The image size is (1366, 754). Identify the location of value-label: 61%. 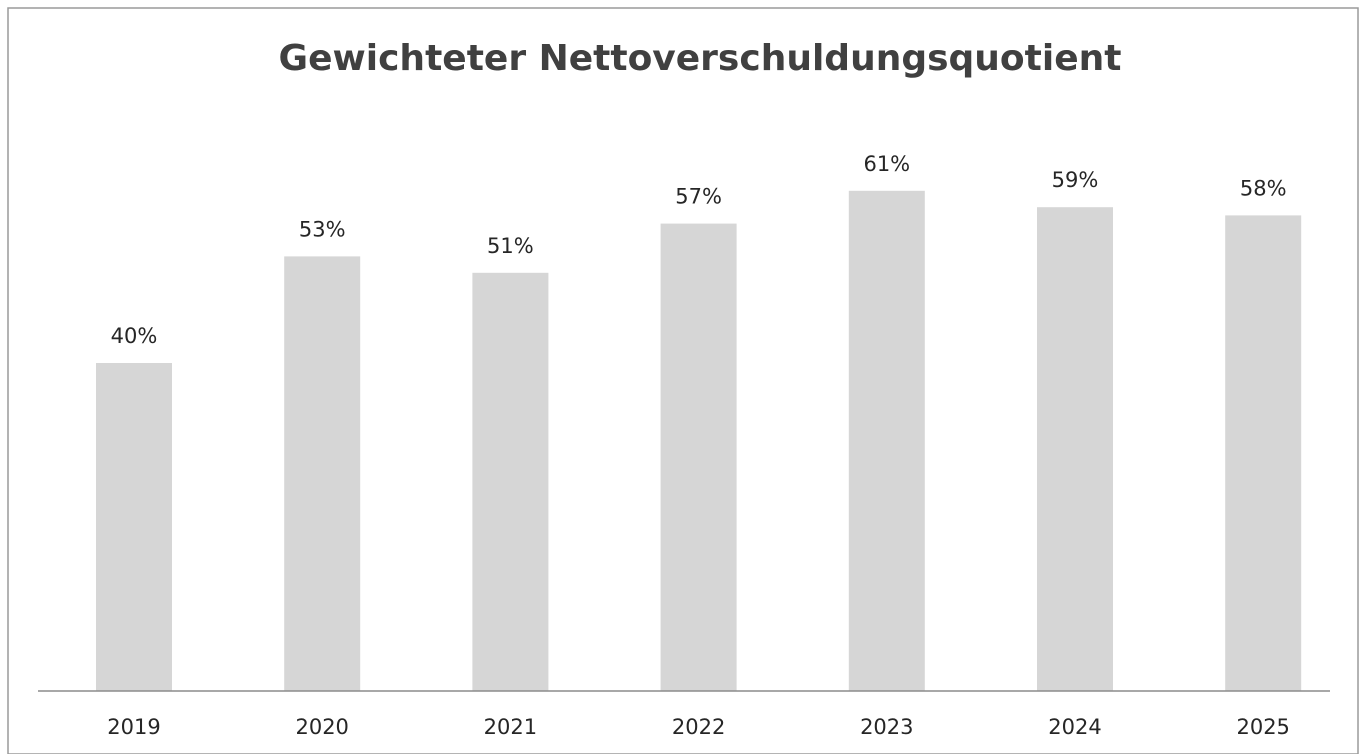
(886, 164).